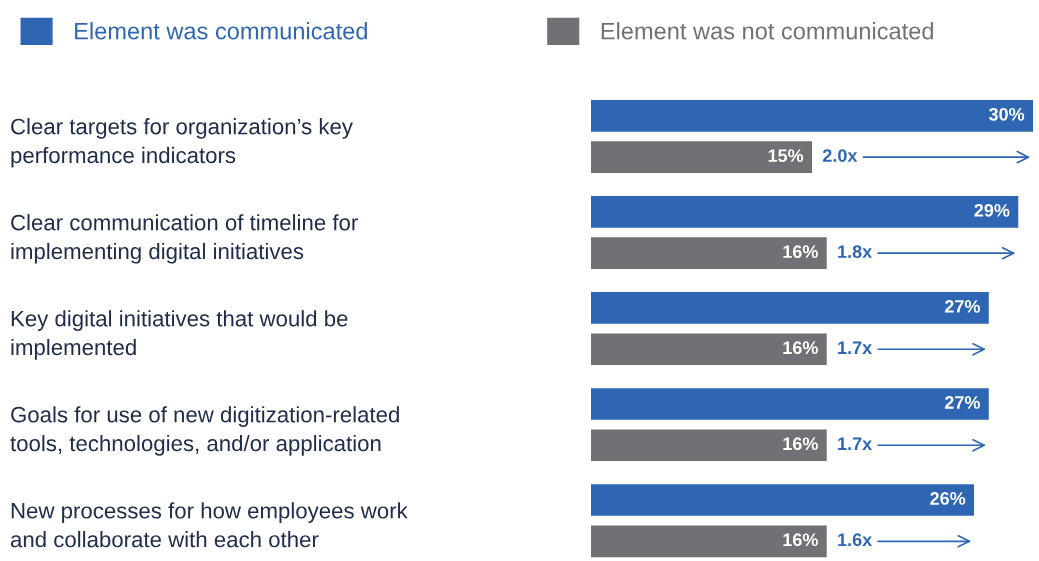  I want to click on annotation: 1.8x, so click(855, 252).